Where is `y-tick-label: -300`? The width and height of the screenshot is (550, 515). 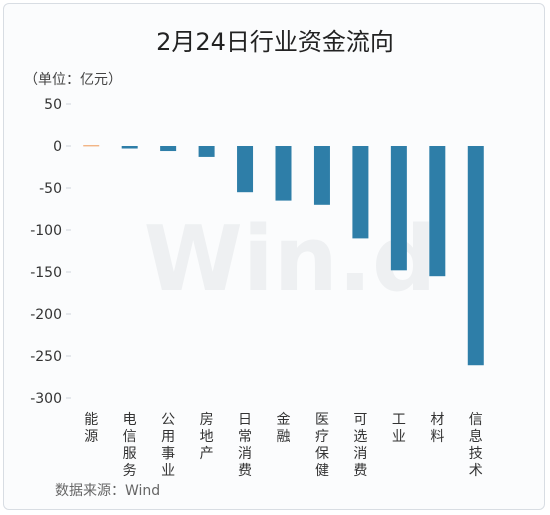 y-tick-label: -300 is located at coordinates (46, 399).